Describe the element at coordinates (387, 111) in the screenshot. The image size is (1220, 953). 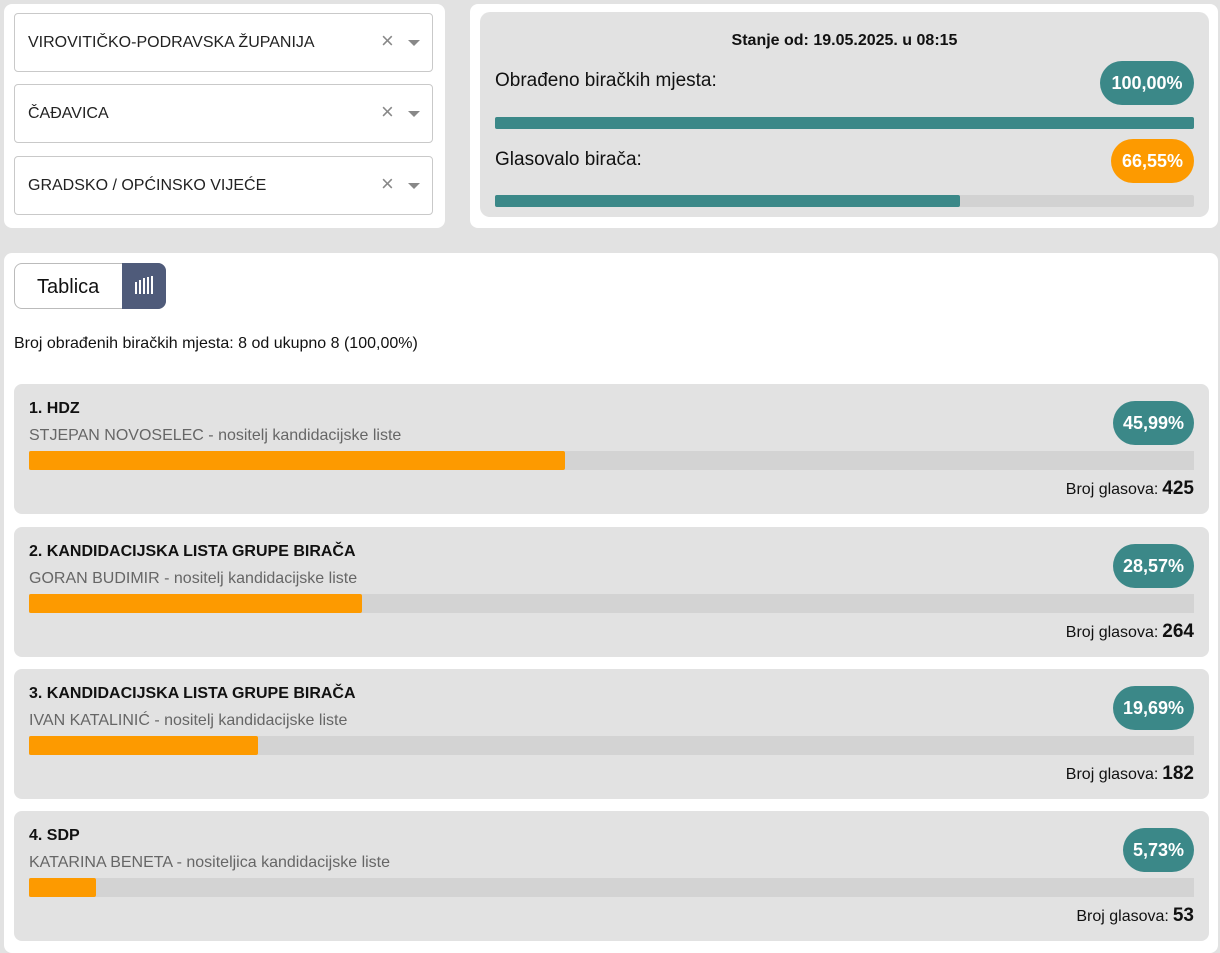
I see `municipality-clear-icon: ×` at that location.